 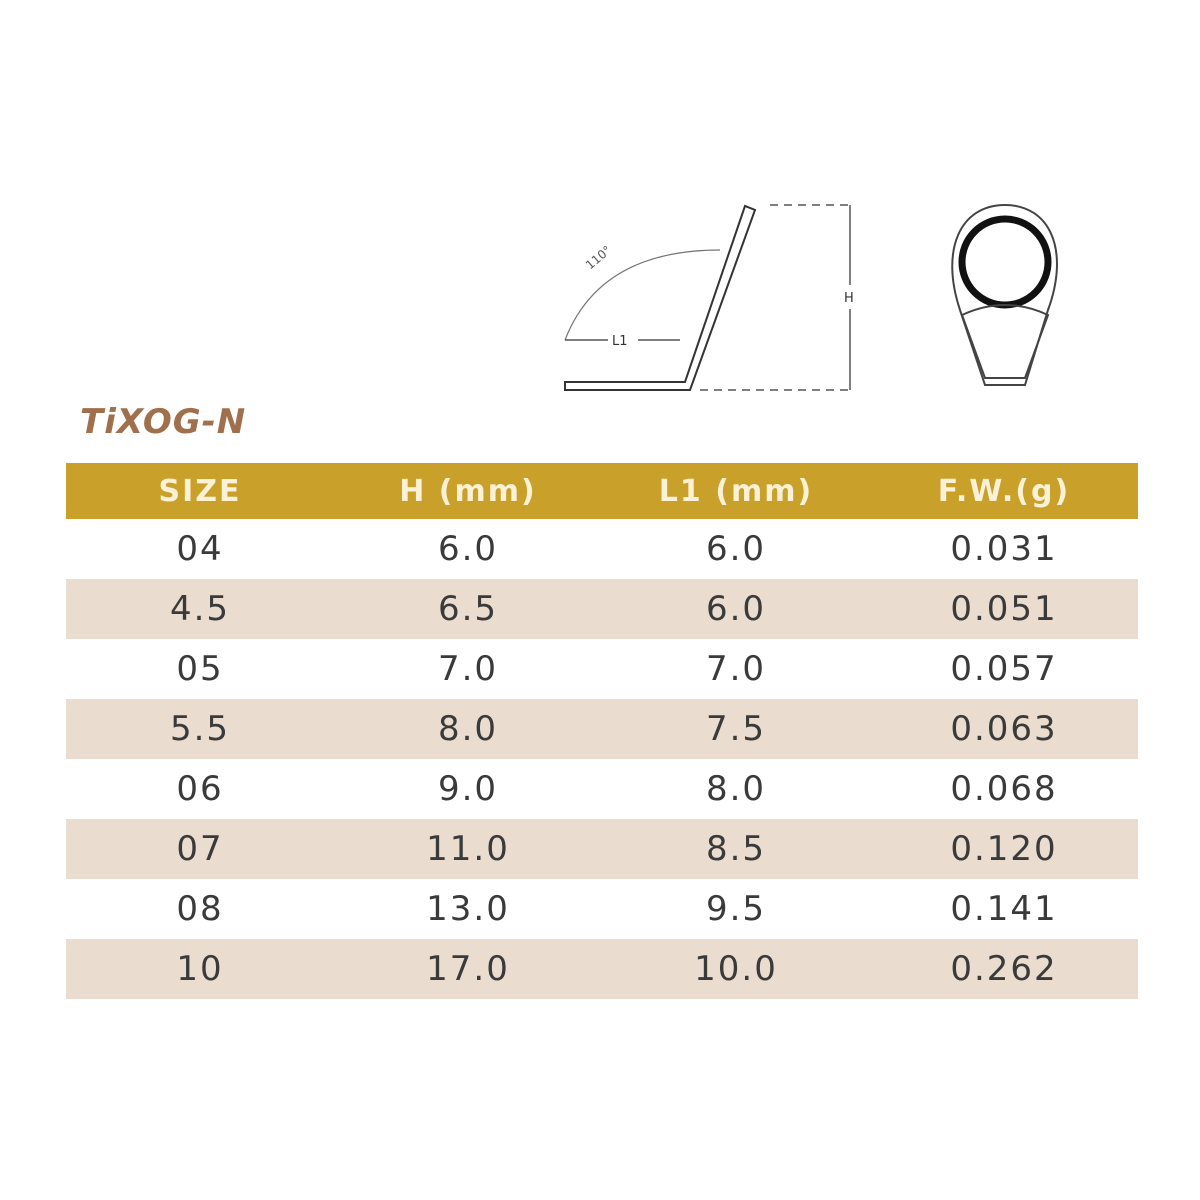 I want to click on l1-label: L1, so click(x=620, y=341).